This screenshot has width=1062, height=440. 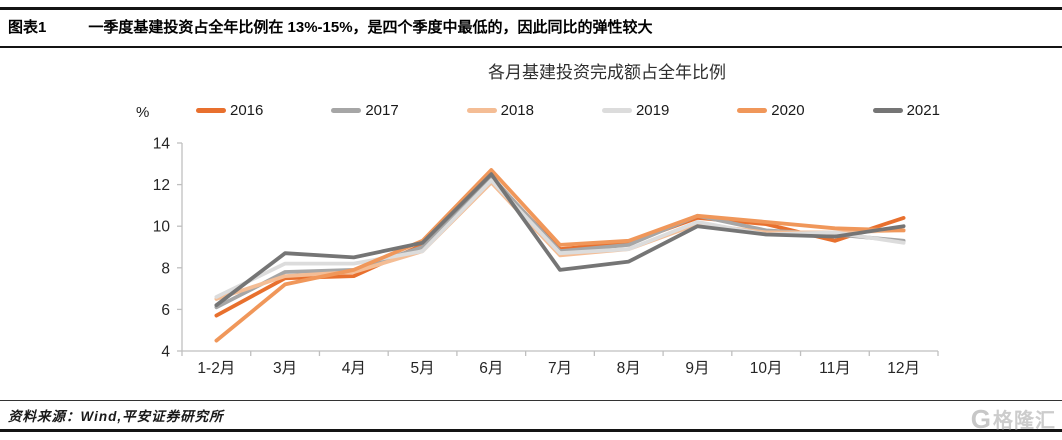 I want to click on legend-item-2021: 2021, so click(x=906, y=110).